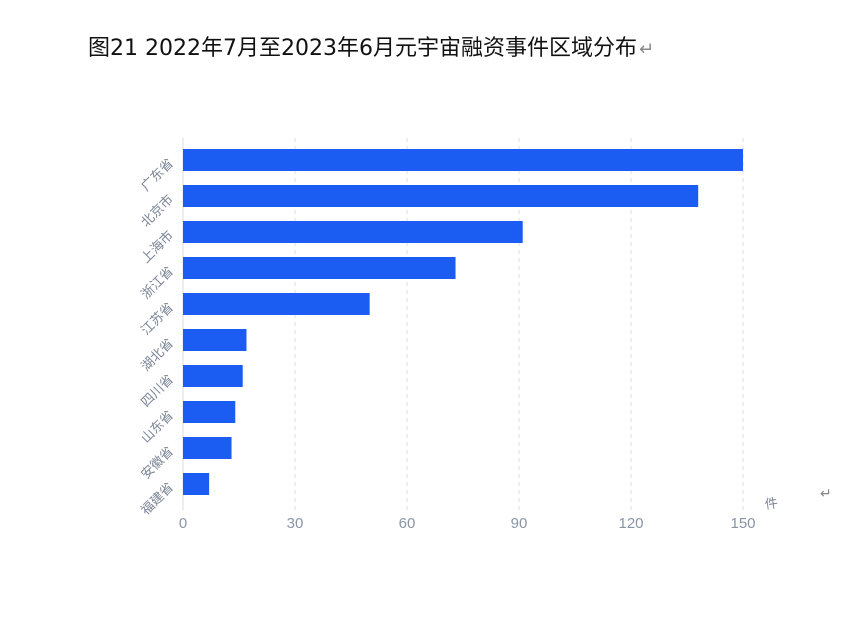 This screenshot has height=617, width=857. Describe the element at coordinates (157, 211) in the screenshot. I see `y-category-label: 北京市` at that location.